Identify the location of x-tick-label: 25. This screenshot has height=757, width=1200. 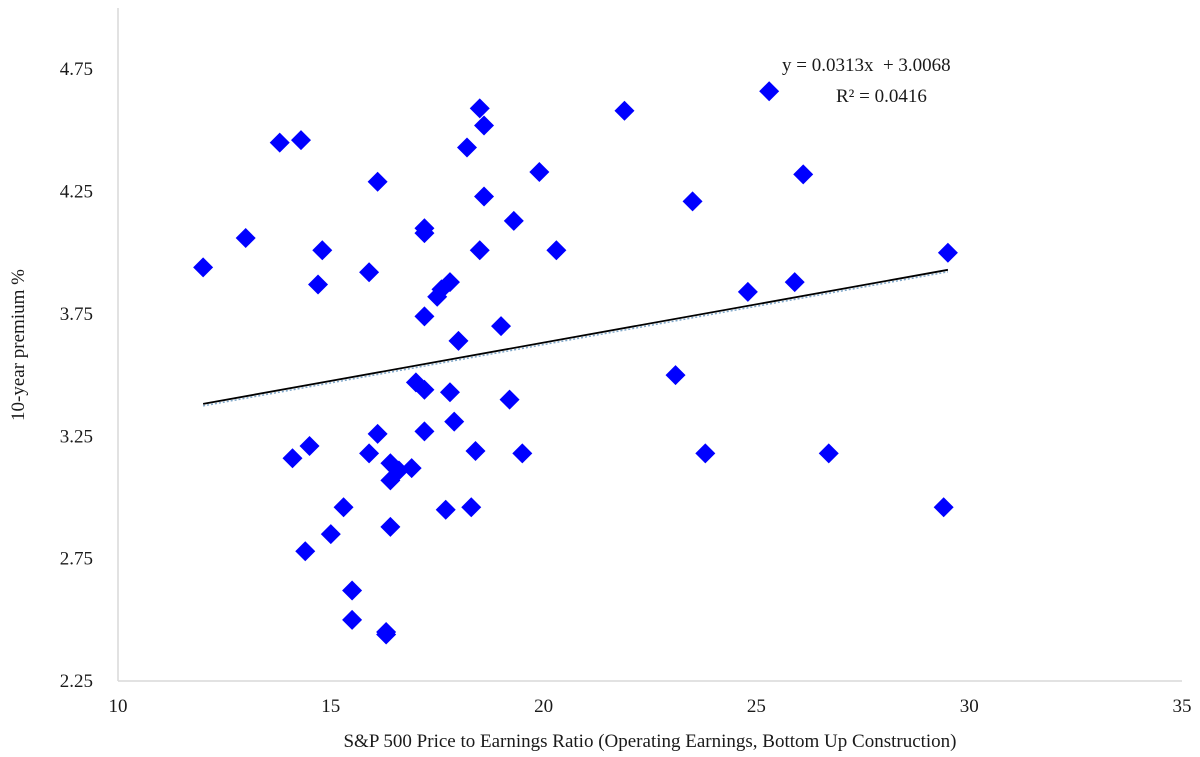
(756, 706).